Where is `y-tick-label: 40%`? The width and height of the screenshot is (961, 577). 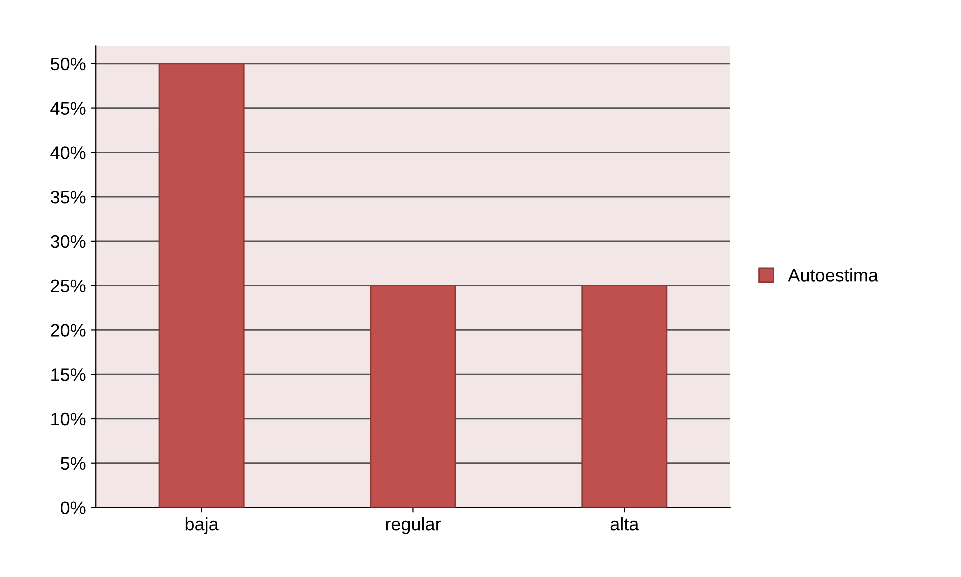
y-tick-label: 40% is located at coordinates (68, 153).